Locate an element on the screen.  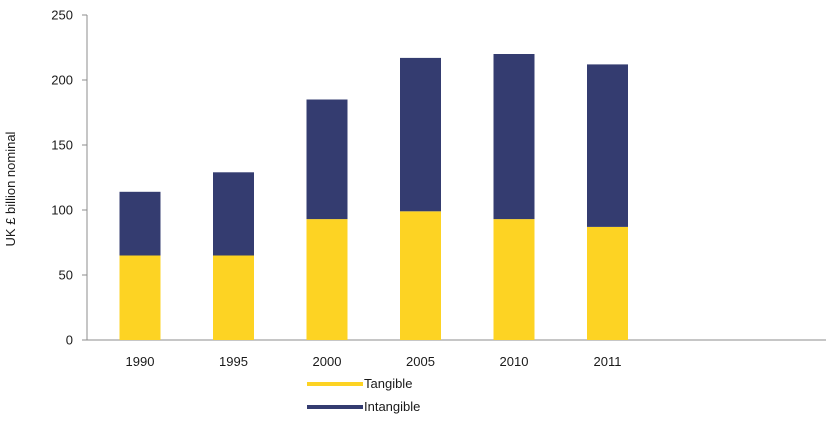
bar-intangible-1995 is located at coordinates (233, 214).